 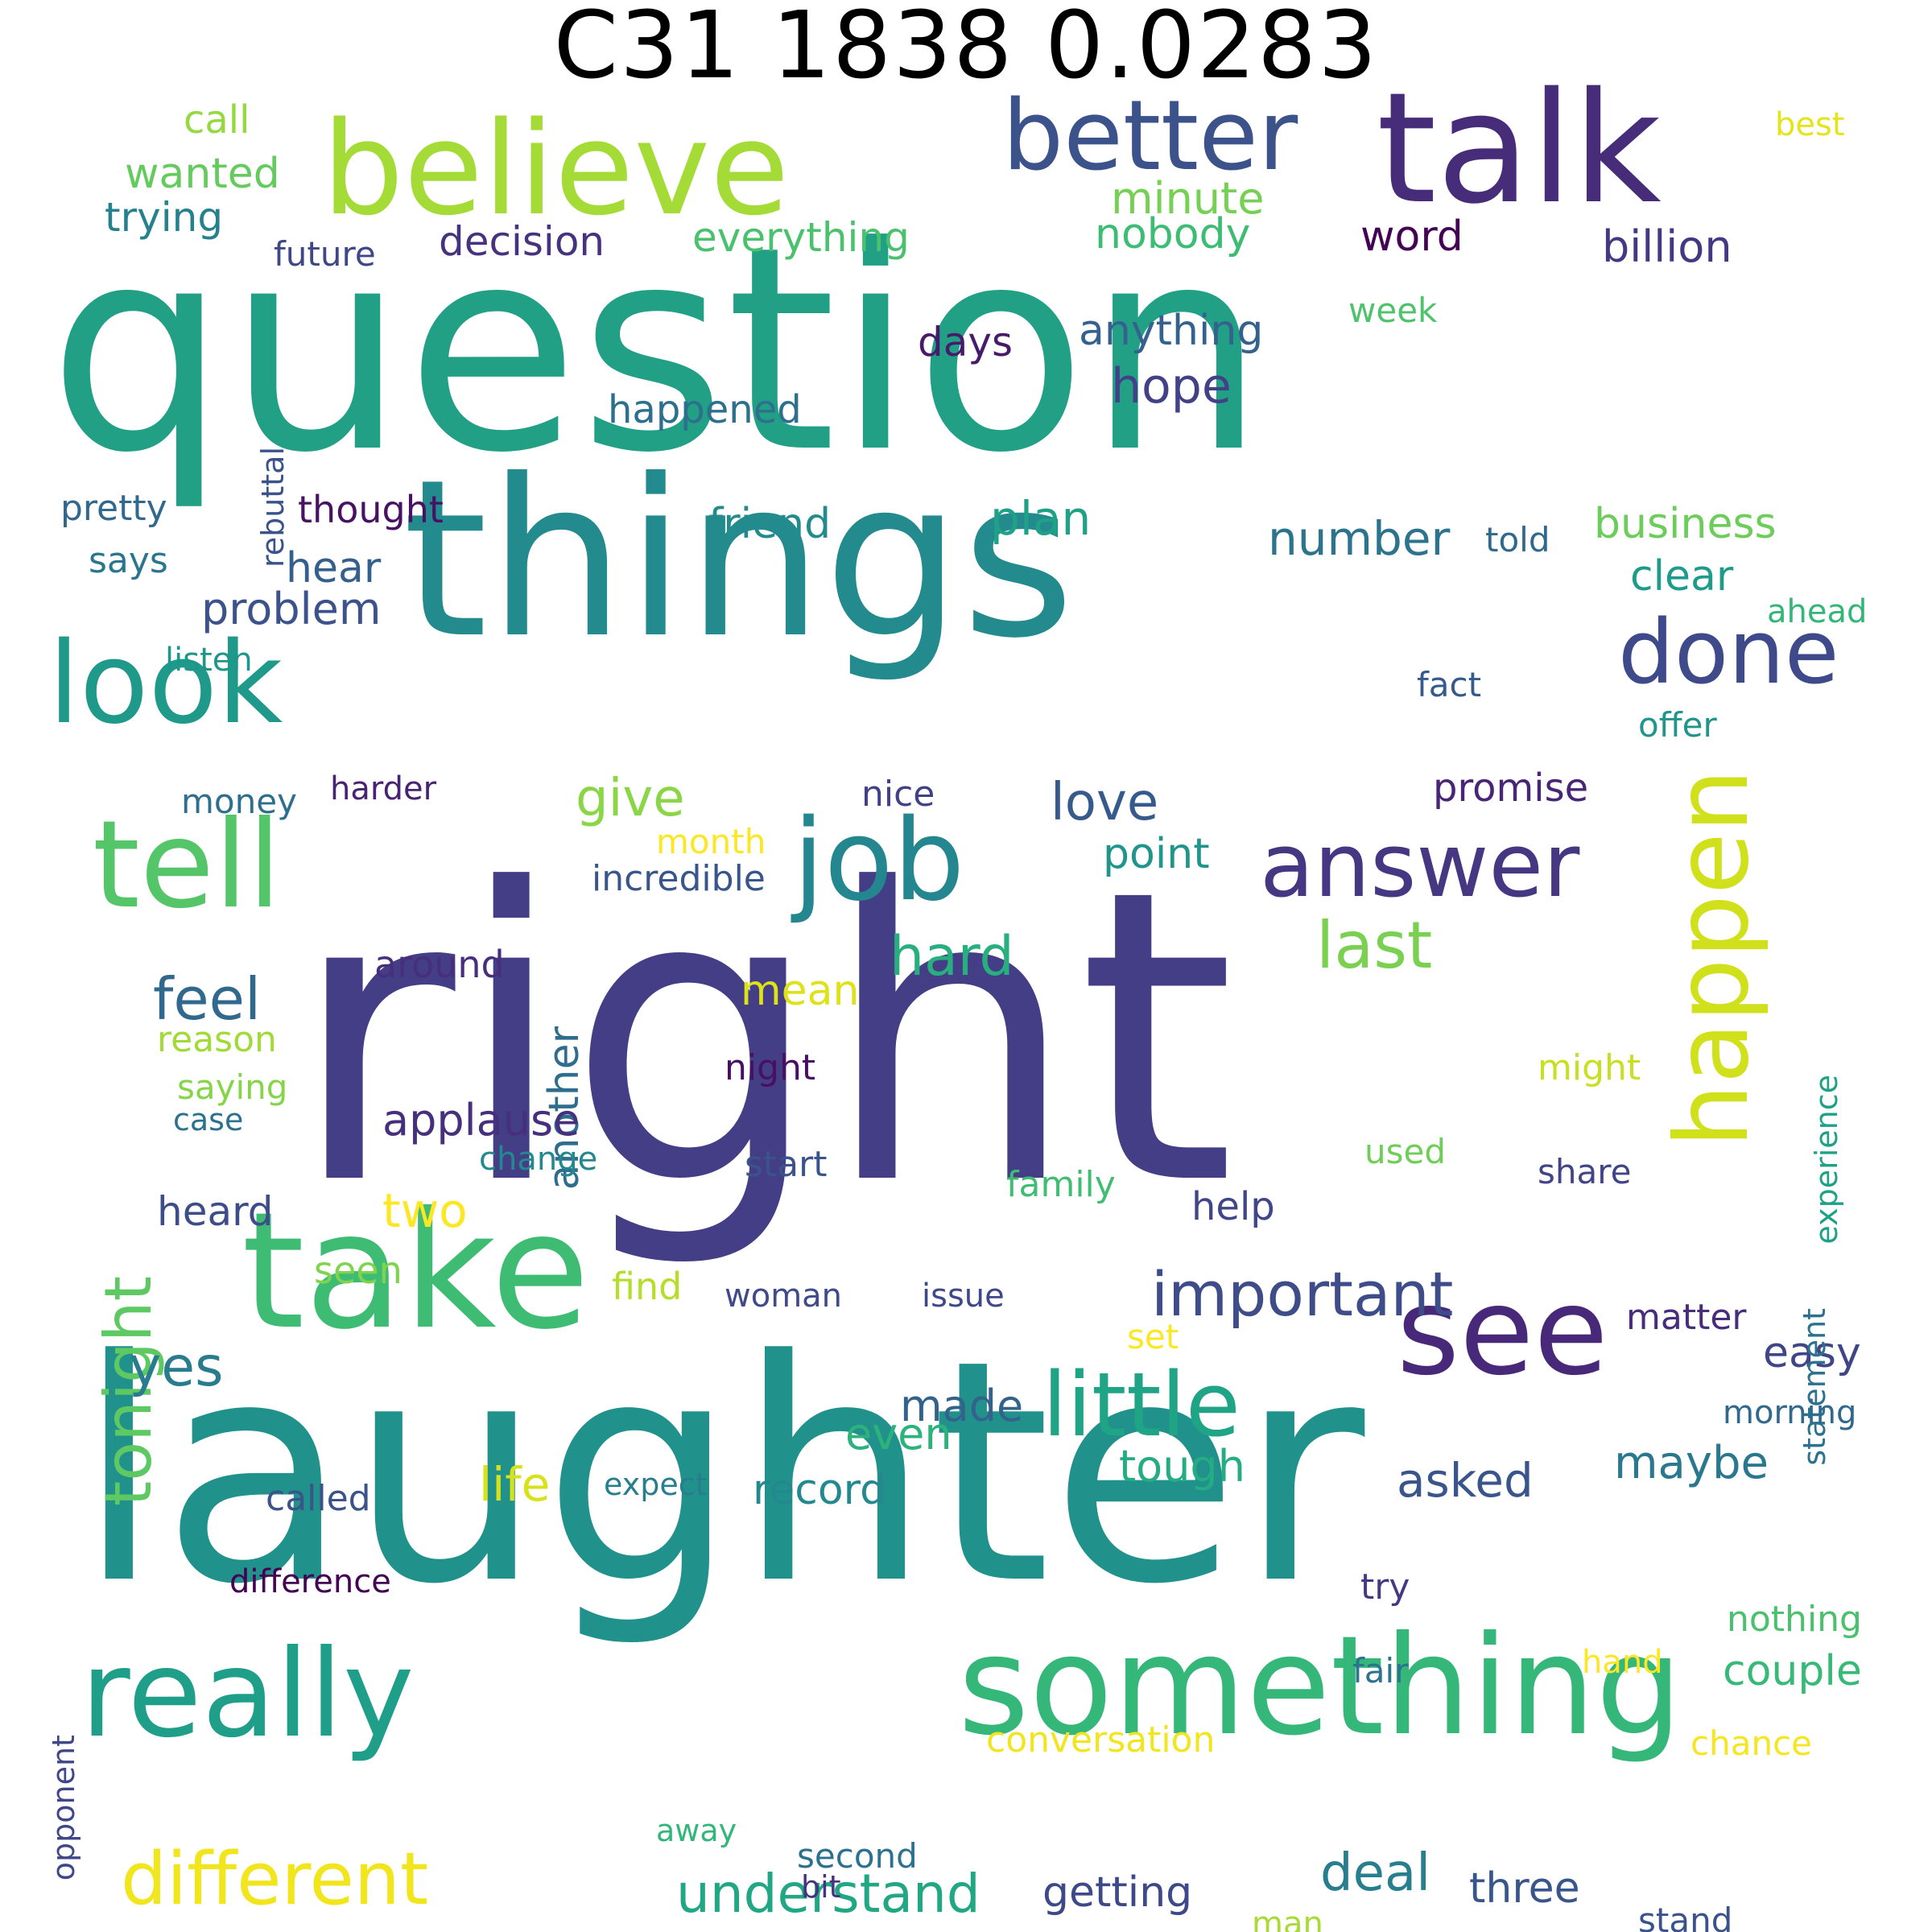 What do you see at coordinates (209, 660) in the screenshot?
I see `cloud-word: listen` at bounding box center [209, 660].